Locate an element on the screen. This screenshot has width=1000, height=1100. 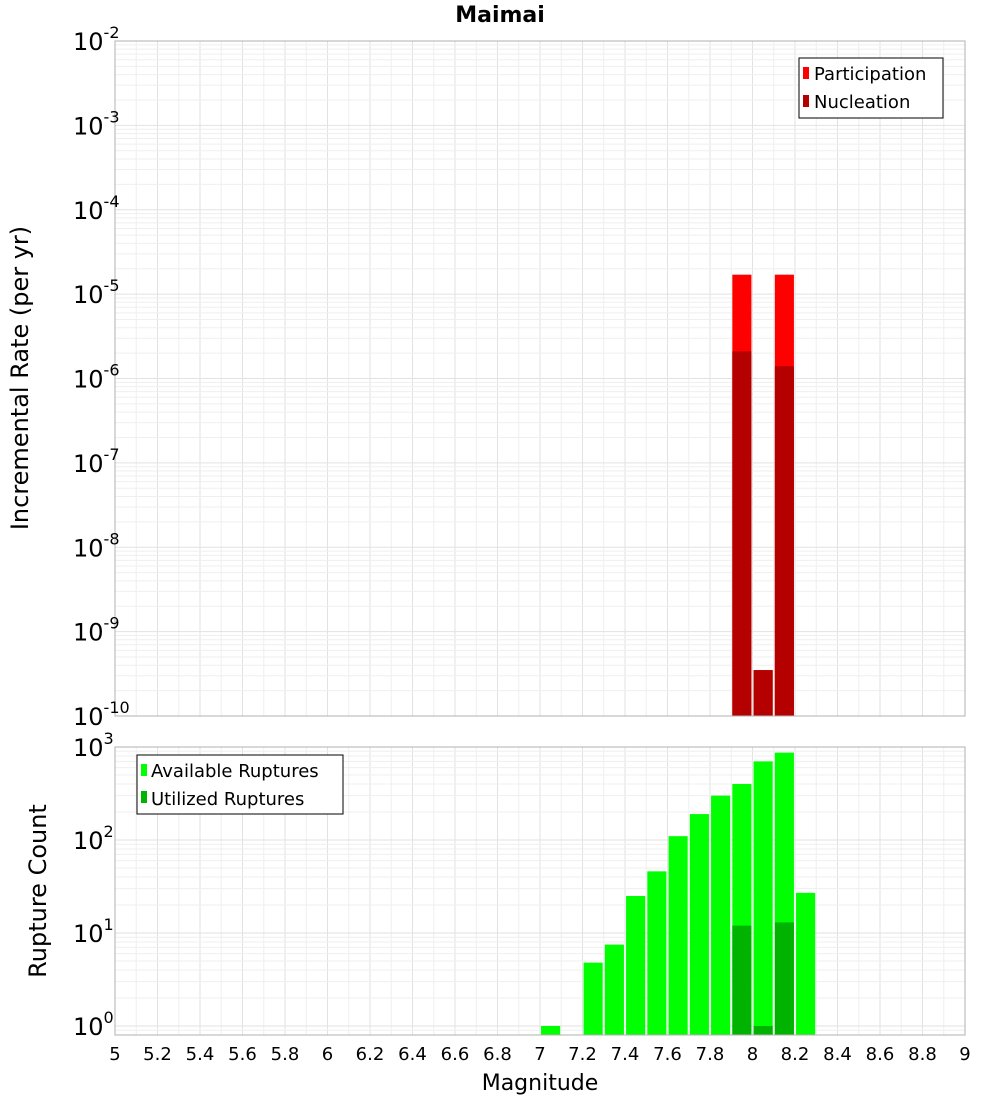
bottom-legend-box is located at coordinates (240, 784).